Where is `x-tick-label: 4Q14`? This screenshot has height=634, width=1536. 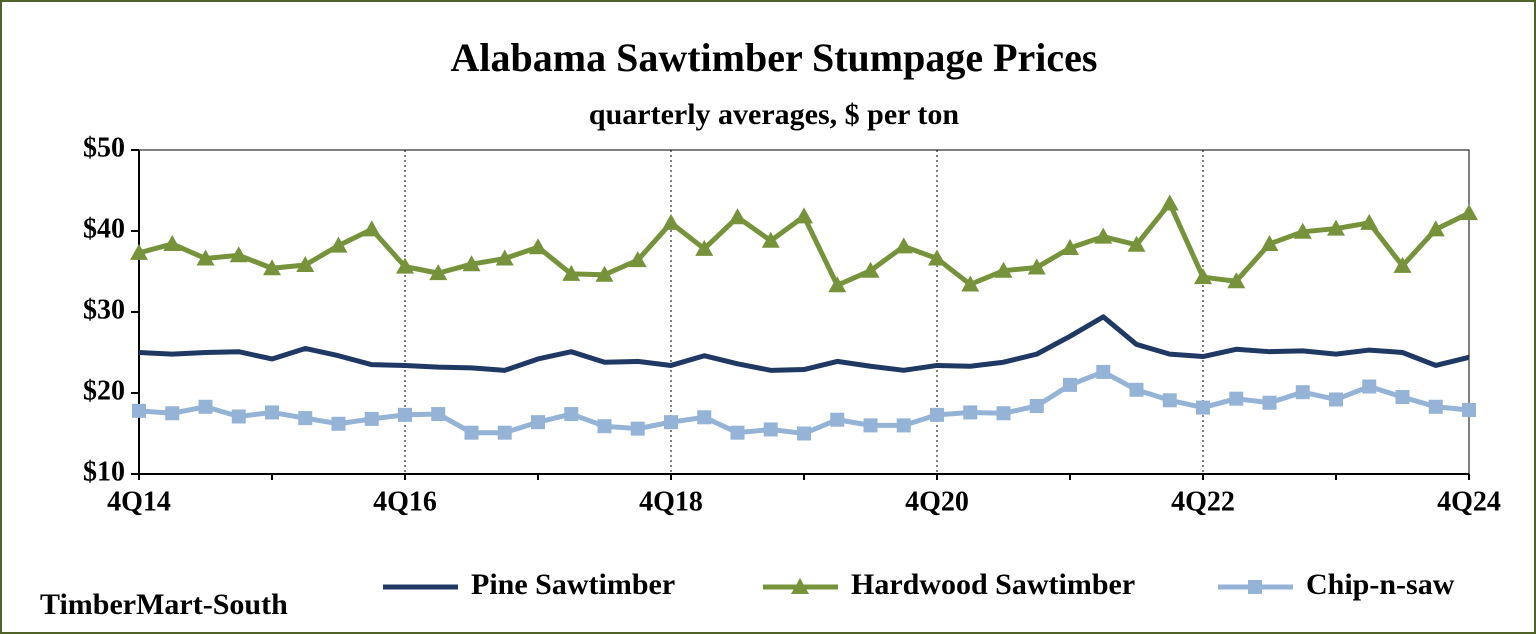 x-tick-label: 4Q14 is located at coordinates (139, 501).